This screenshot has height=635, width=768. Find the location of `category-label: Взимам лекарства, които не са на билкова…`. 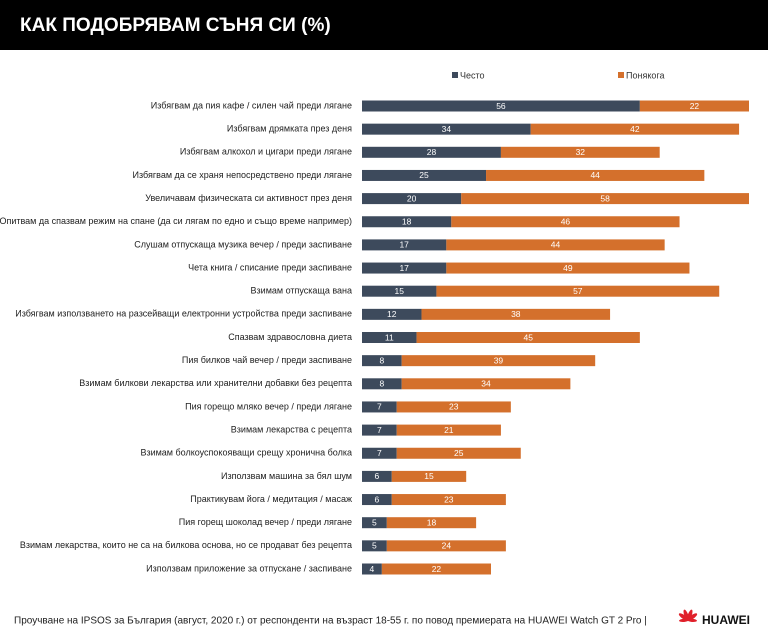

category-label: Взимам лекарства, които не са на билкова… is located at coordinates (186, 545).